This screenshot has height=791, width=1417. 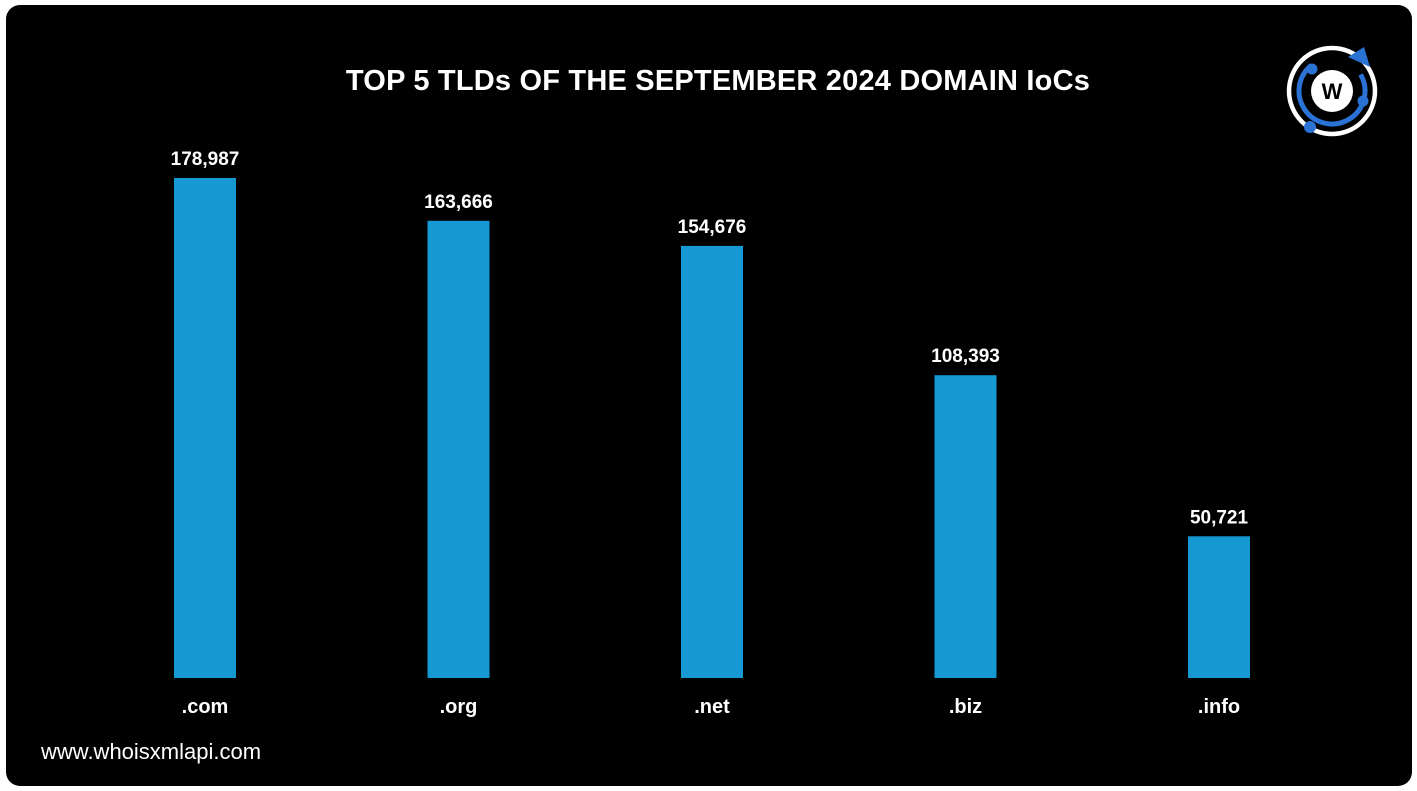 What do you see at coordinates (965, 526) in the screenshot?
I see `bar-biz` at bounding box center [965, 526].